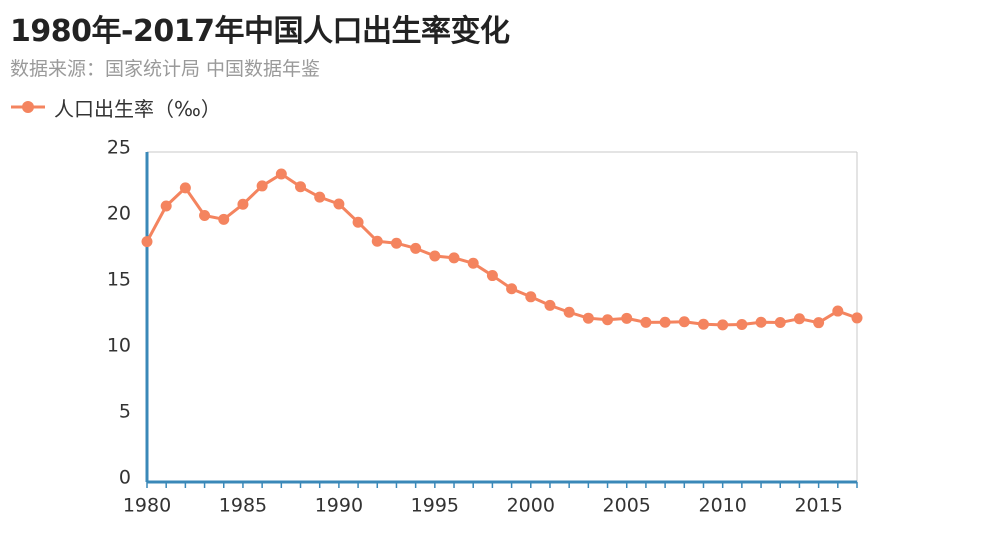 The width and height of the screenshot is (1000, 547). Describe the element at coordinates (260, 31) in the screenshot. I see `chart-title: 1980年-2017年中国人口出生率变化` at that location.